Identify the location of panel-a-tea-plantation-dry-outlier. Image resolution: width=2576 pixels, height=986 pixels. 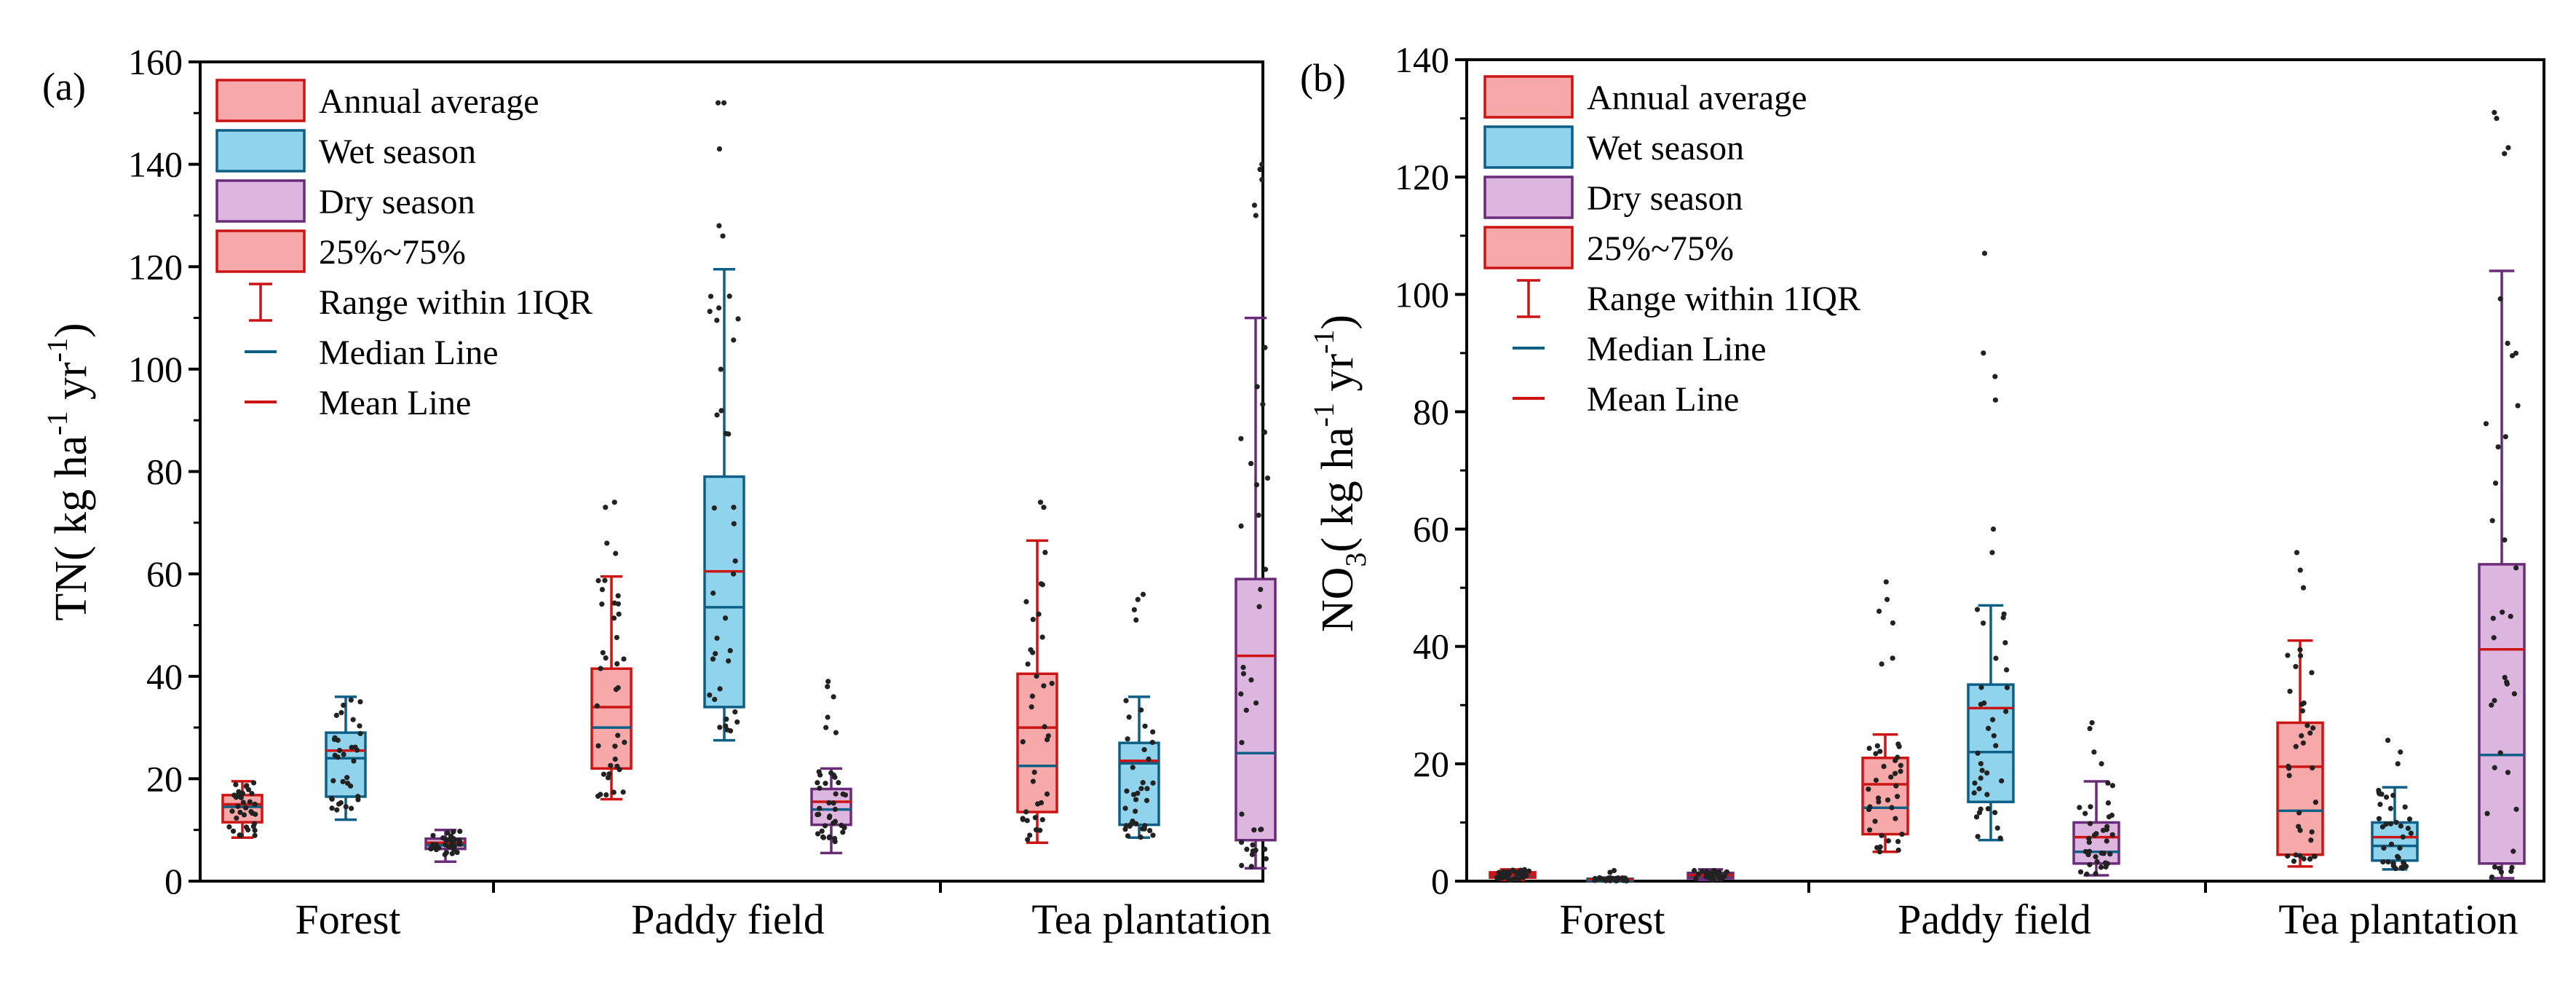
(1254, 205).